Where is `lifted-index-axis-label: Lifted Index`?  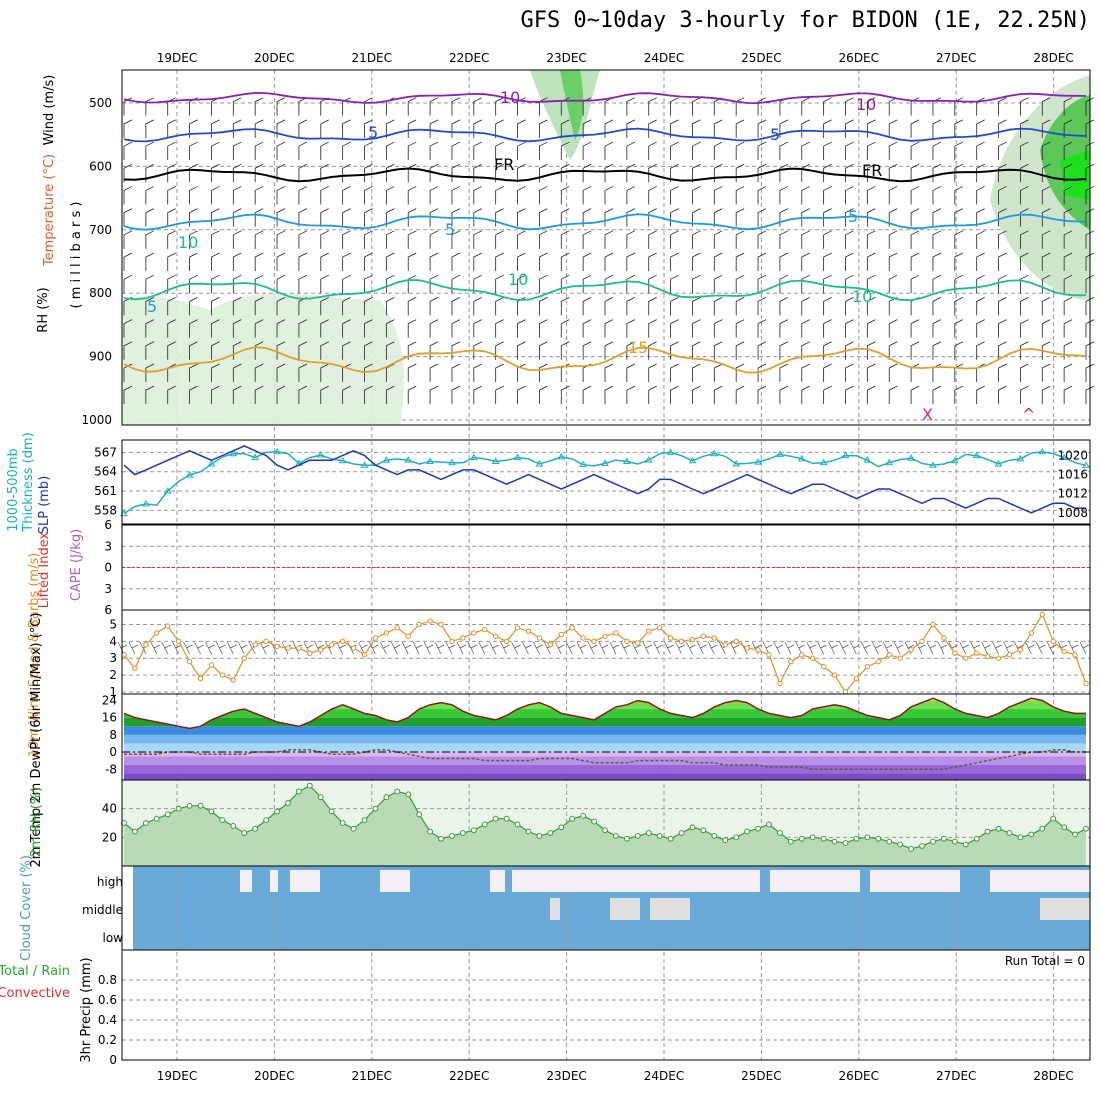 lifted-index-axis-label: Lifted Index is located at coordinates (44, 569).